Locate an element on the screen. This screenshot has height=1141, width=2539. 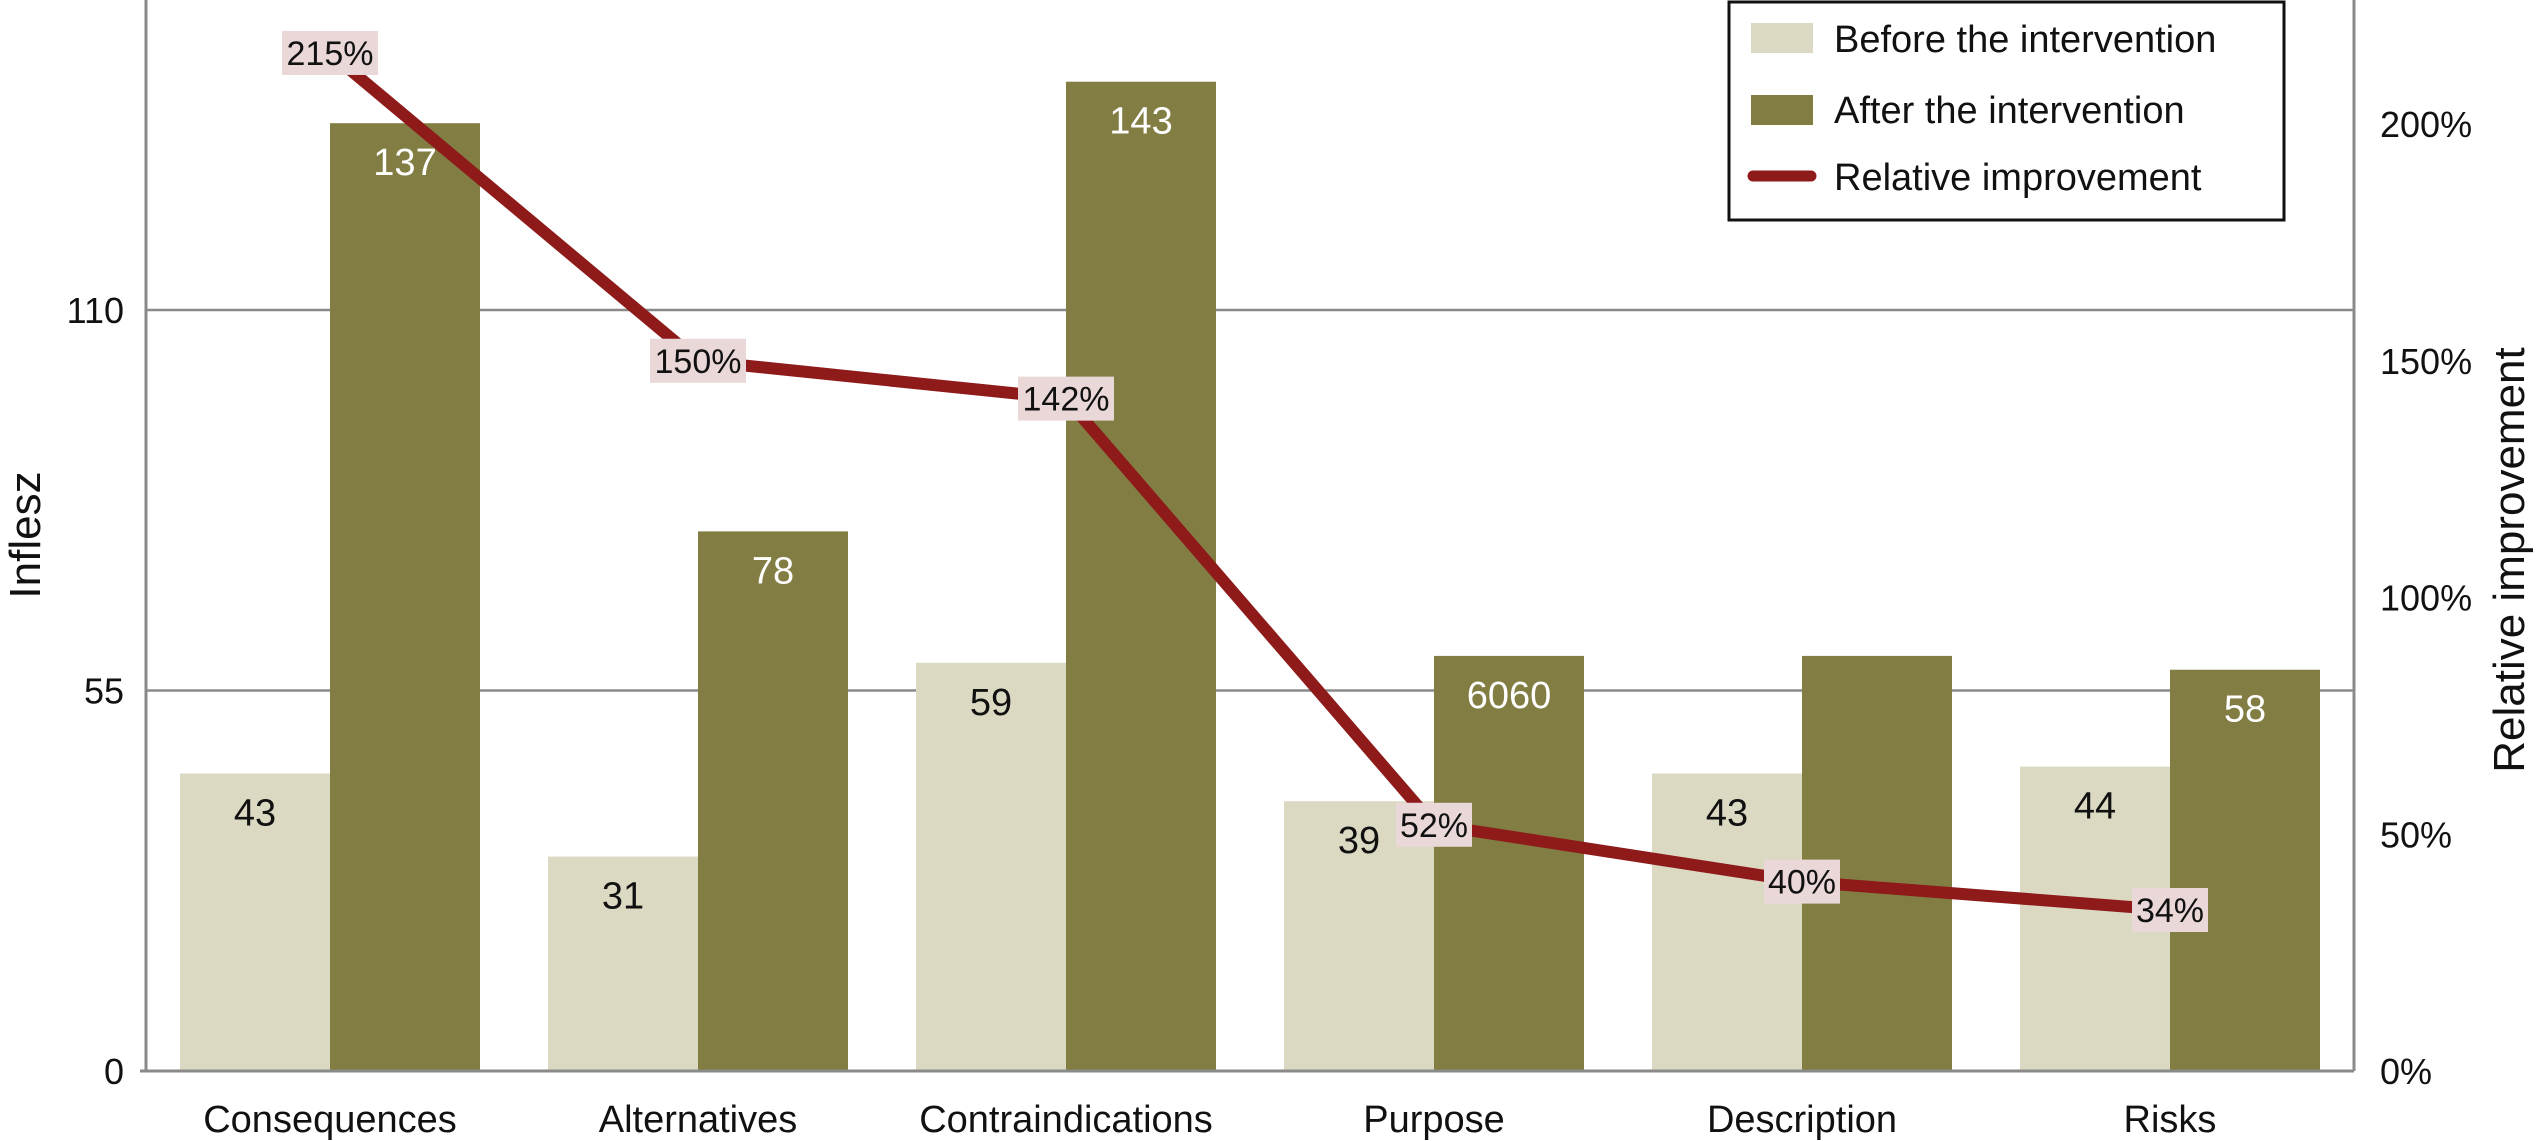
y-tick-label: 110 is located at coordinates (95, 310).